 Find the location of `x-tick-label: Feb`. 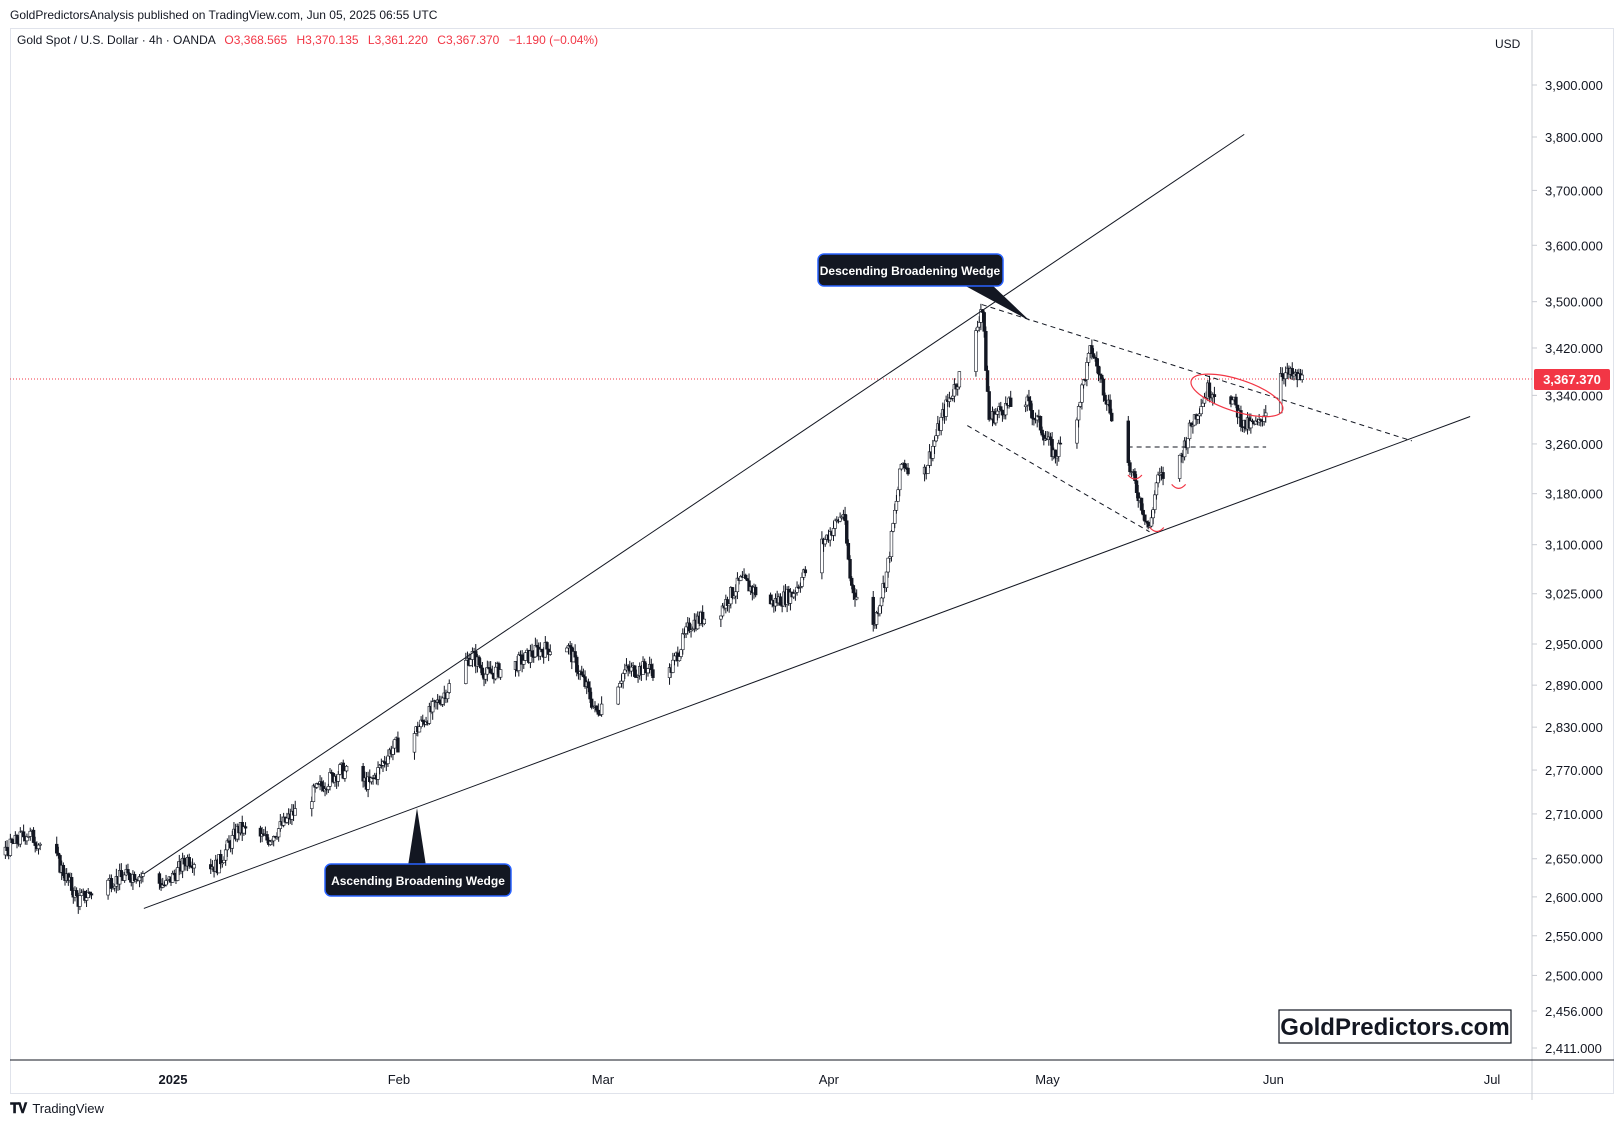

x-tick-label: Feb is located at coordinates (399, 1079).